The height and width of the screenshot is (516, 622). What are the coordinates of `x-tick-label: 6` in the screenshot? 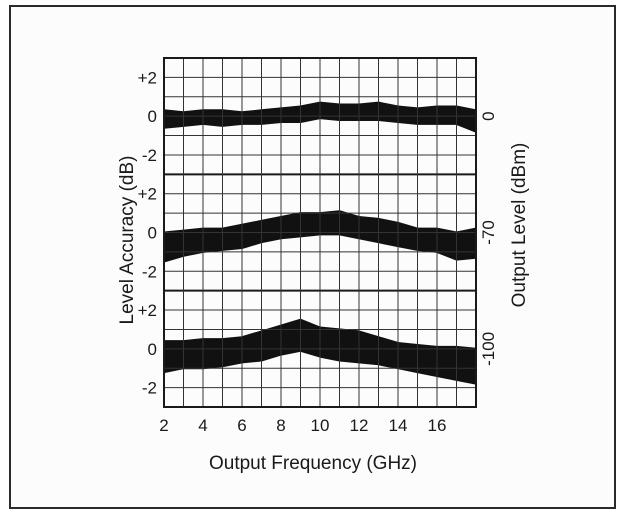 It's located at (241, 425).